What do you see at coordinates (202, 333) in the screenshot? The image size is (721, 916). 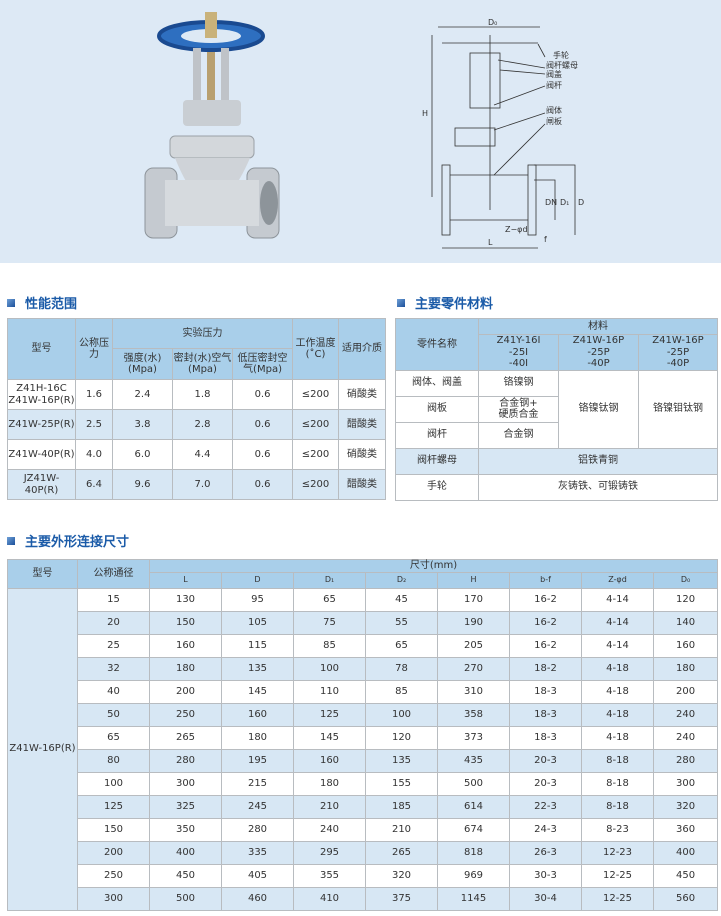 I see `header-test-pressure: 实验压力` at bounding box center [202, 333].